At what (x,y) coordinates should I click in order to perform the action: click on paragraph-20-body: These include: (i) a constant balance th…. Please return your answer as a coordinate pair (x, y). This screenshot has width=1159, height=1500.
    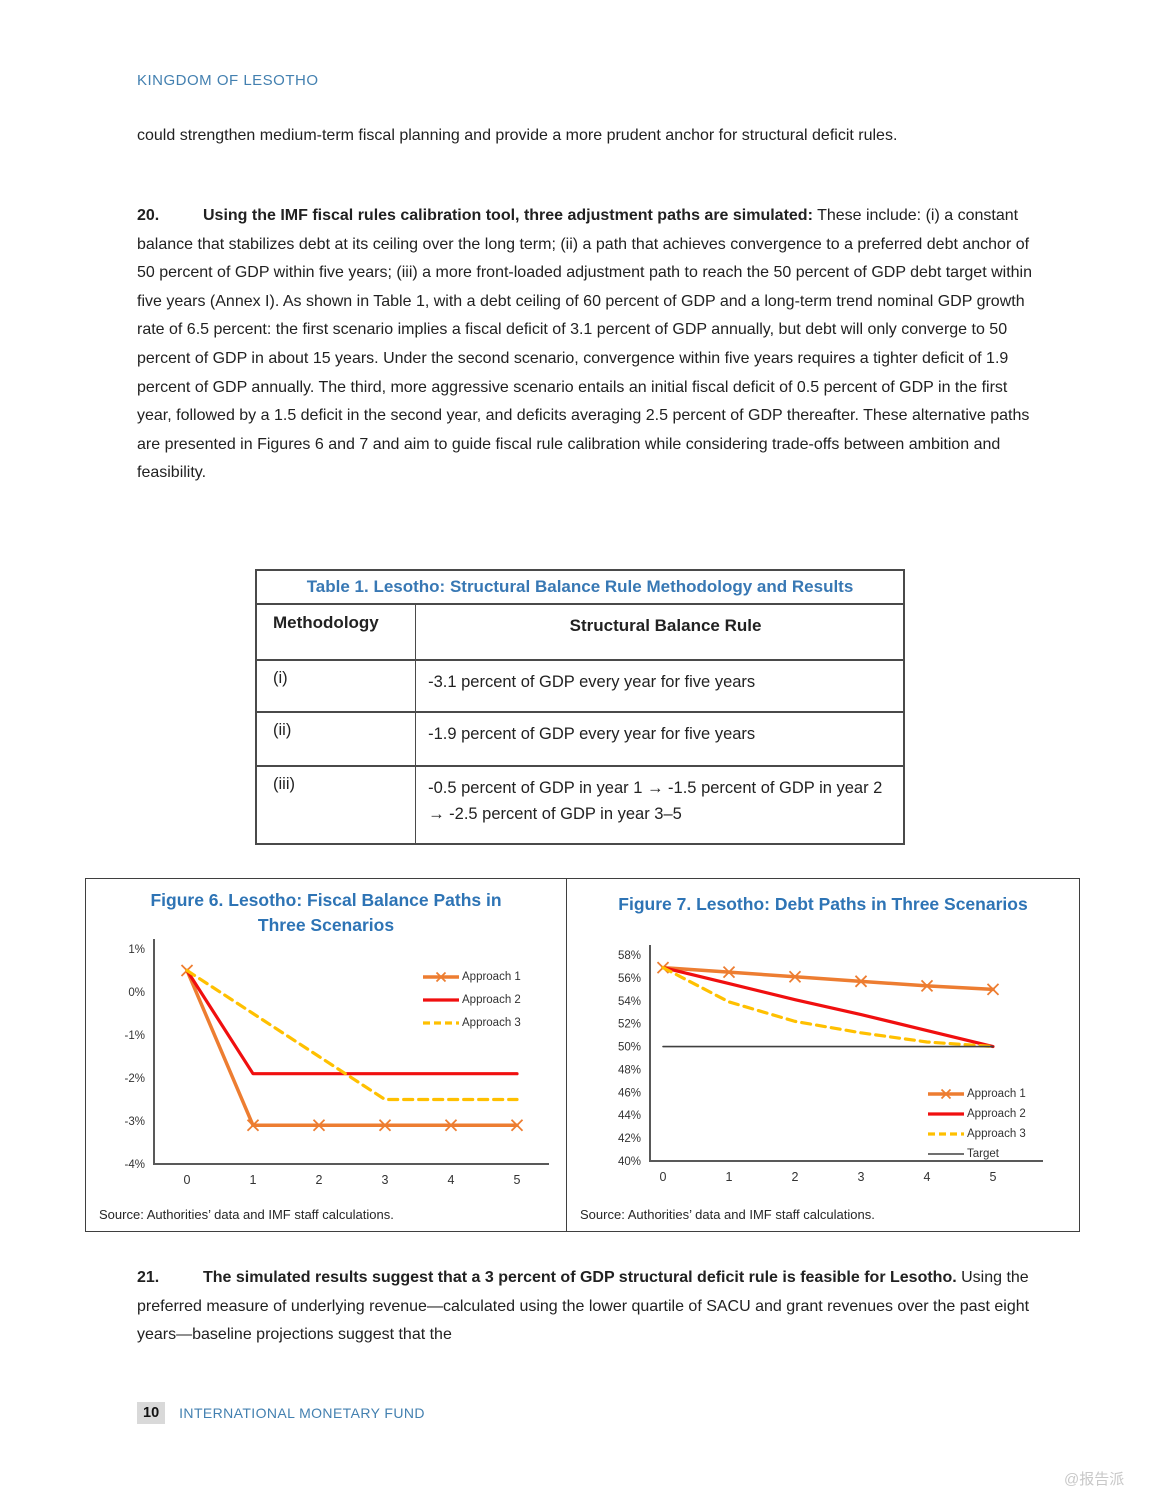
    Looking at the image, I should click on (584, 344).